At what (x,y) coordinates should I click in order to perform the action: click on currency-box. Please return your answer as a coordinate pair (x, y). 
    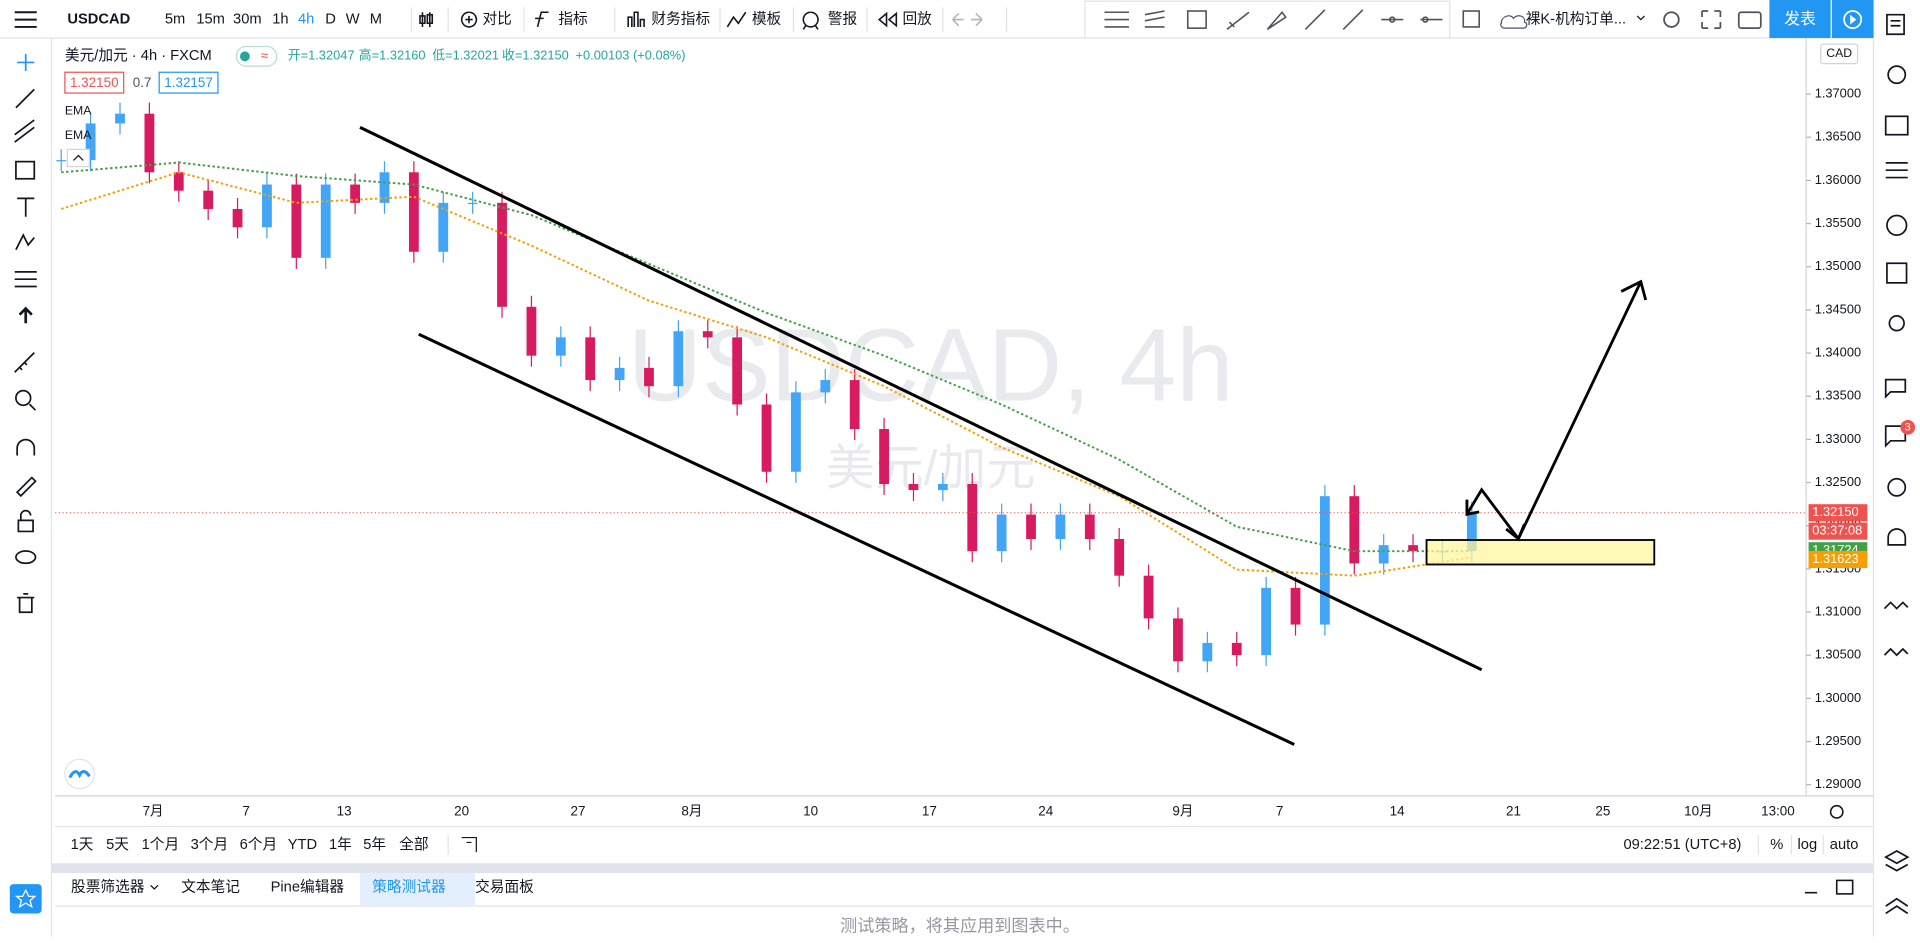
    Looking at the image, I should click on (1839, 54).